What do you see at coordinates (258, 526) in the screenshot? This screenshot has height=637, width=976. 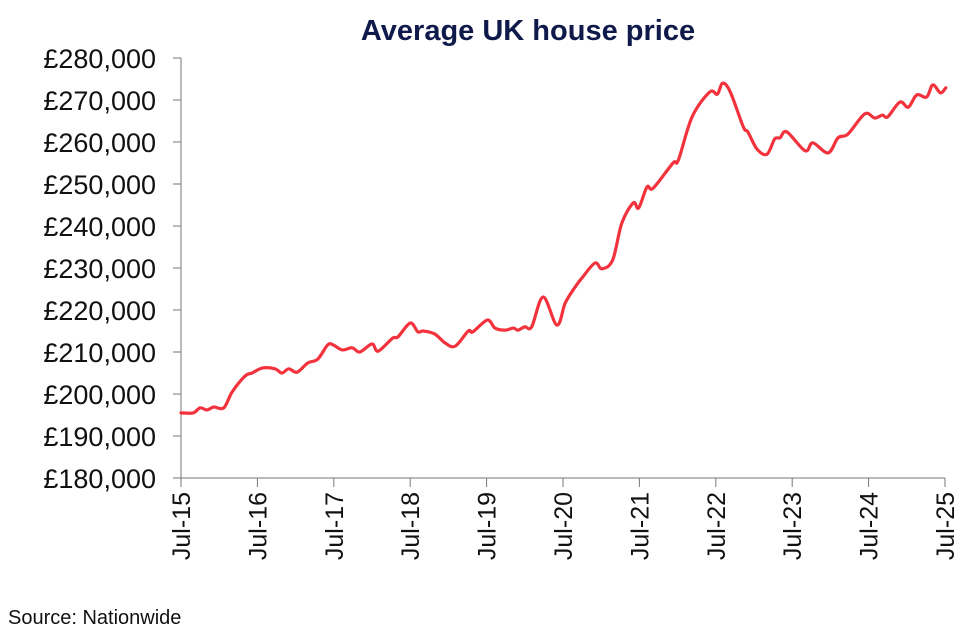 I see `x-tick-label: Jul-16` at bounding box center [258, 526].